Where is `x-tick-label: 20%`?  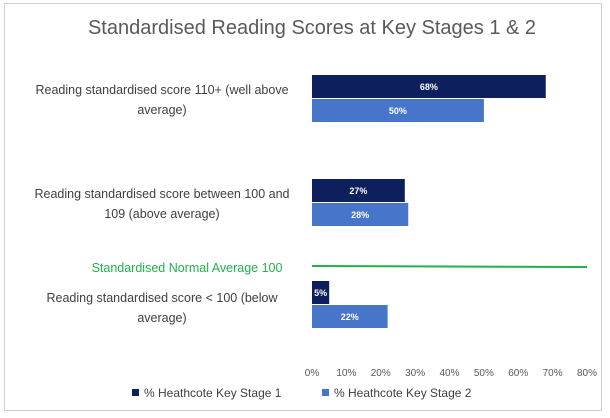 x-tick-label: 20% is located at coordinates (381, 373).